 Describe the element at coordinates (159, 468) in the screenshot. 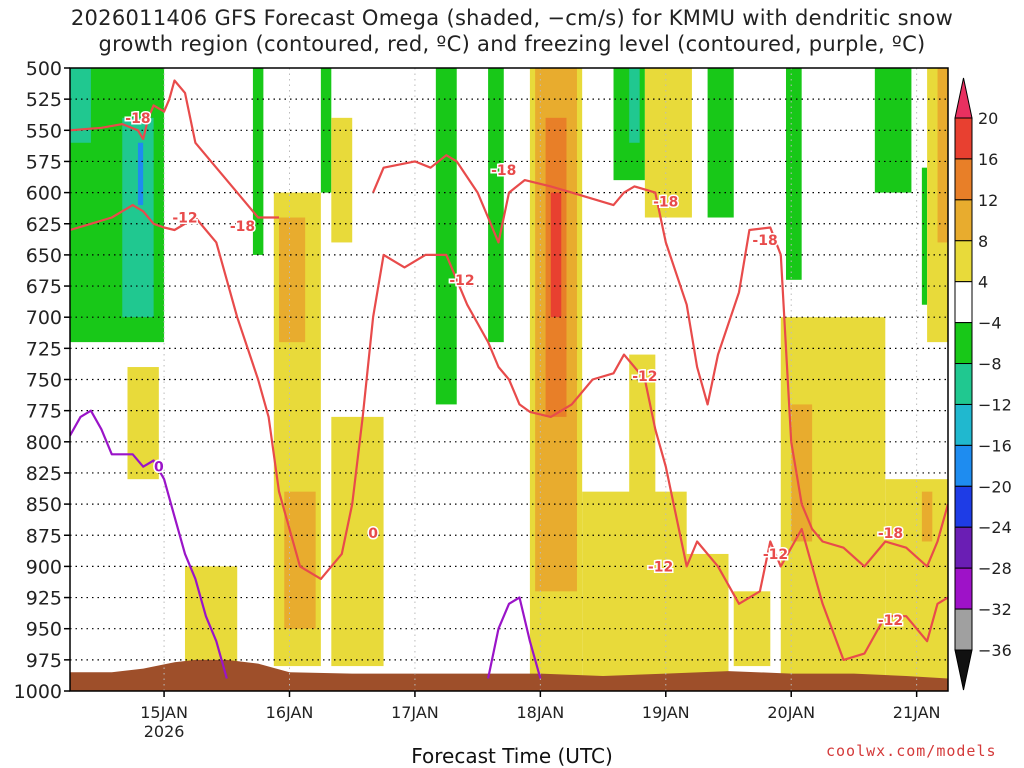

I see `contour-label-12: 0` at that location.